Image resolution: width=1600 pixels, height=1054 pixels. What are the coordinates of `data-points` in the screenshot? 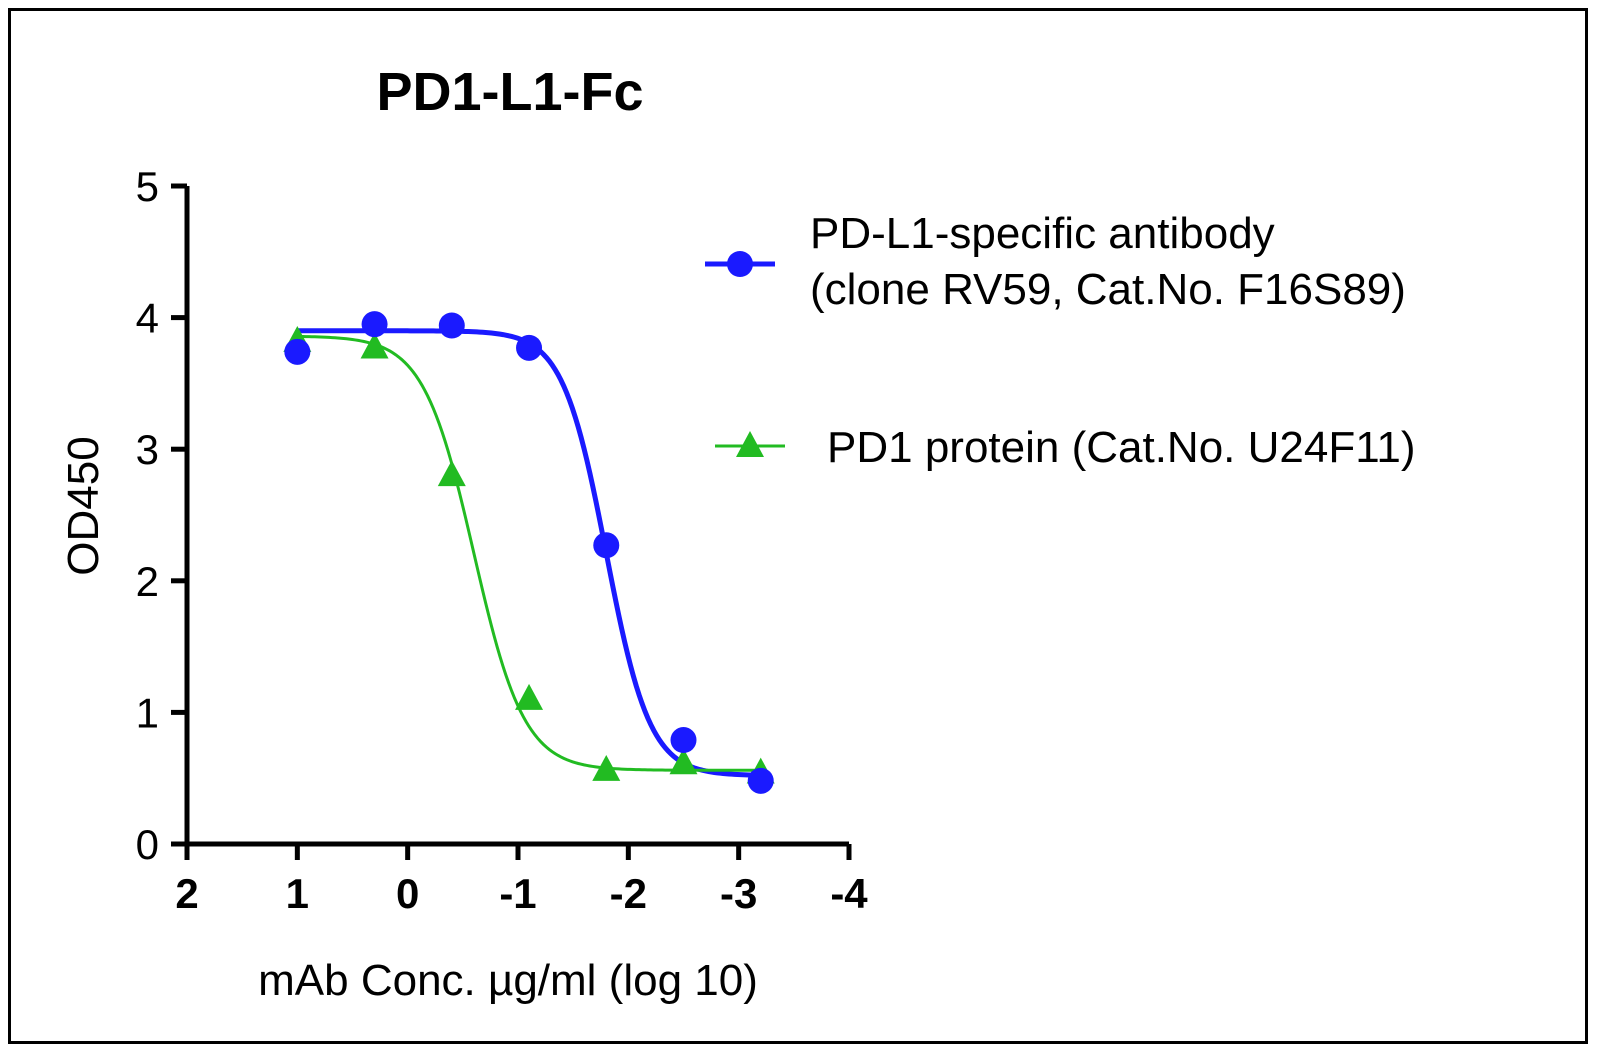 It's located at (529, 552).